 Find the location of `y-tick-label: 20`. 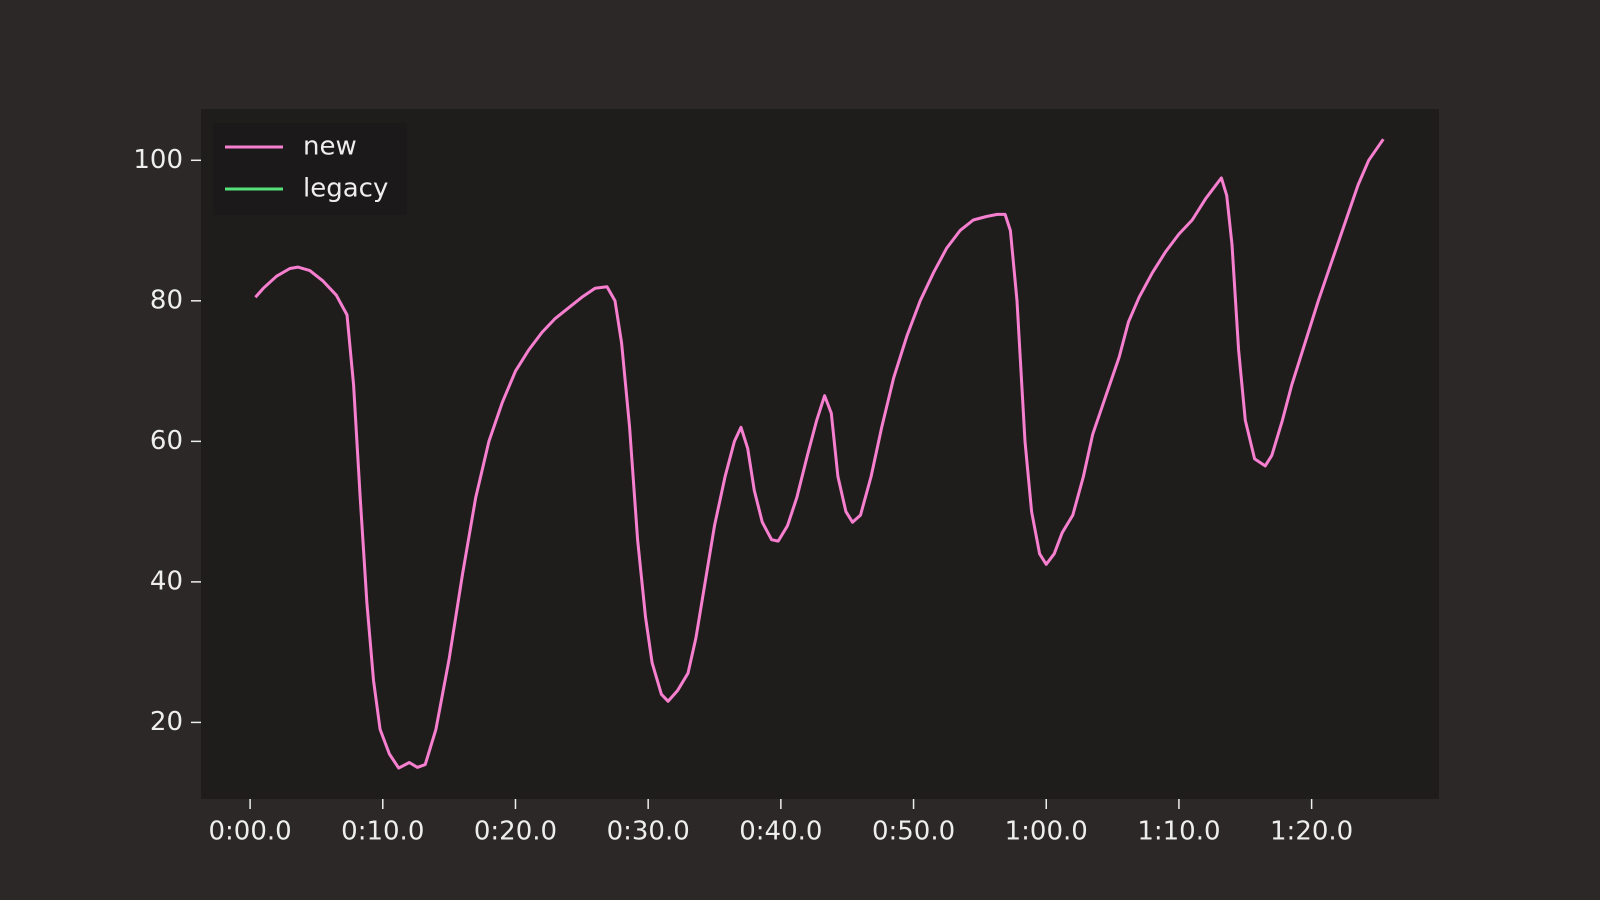

y-tick-label: 20 is located at coordinates (166, 722).